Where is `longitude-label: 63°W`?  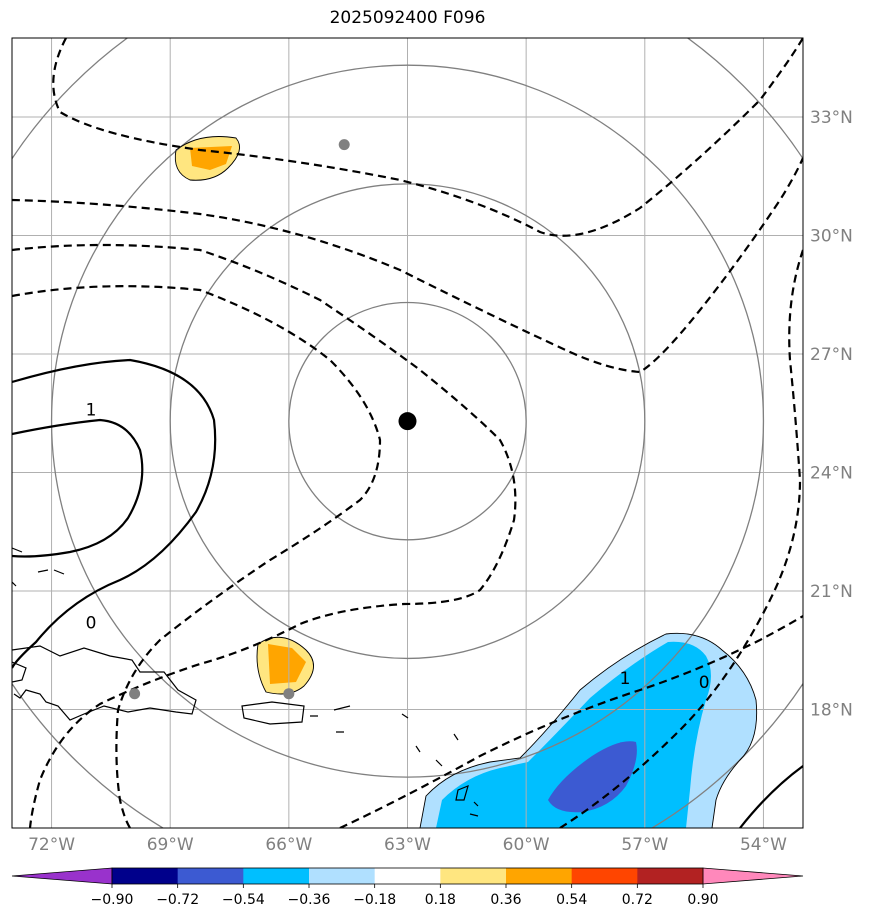 longitude-label: 63°W is located at coordinates (407, 845).